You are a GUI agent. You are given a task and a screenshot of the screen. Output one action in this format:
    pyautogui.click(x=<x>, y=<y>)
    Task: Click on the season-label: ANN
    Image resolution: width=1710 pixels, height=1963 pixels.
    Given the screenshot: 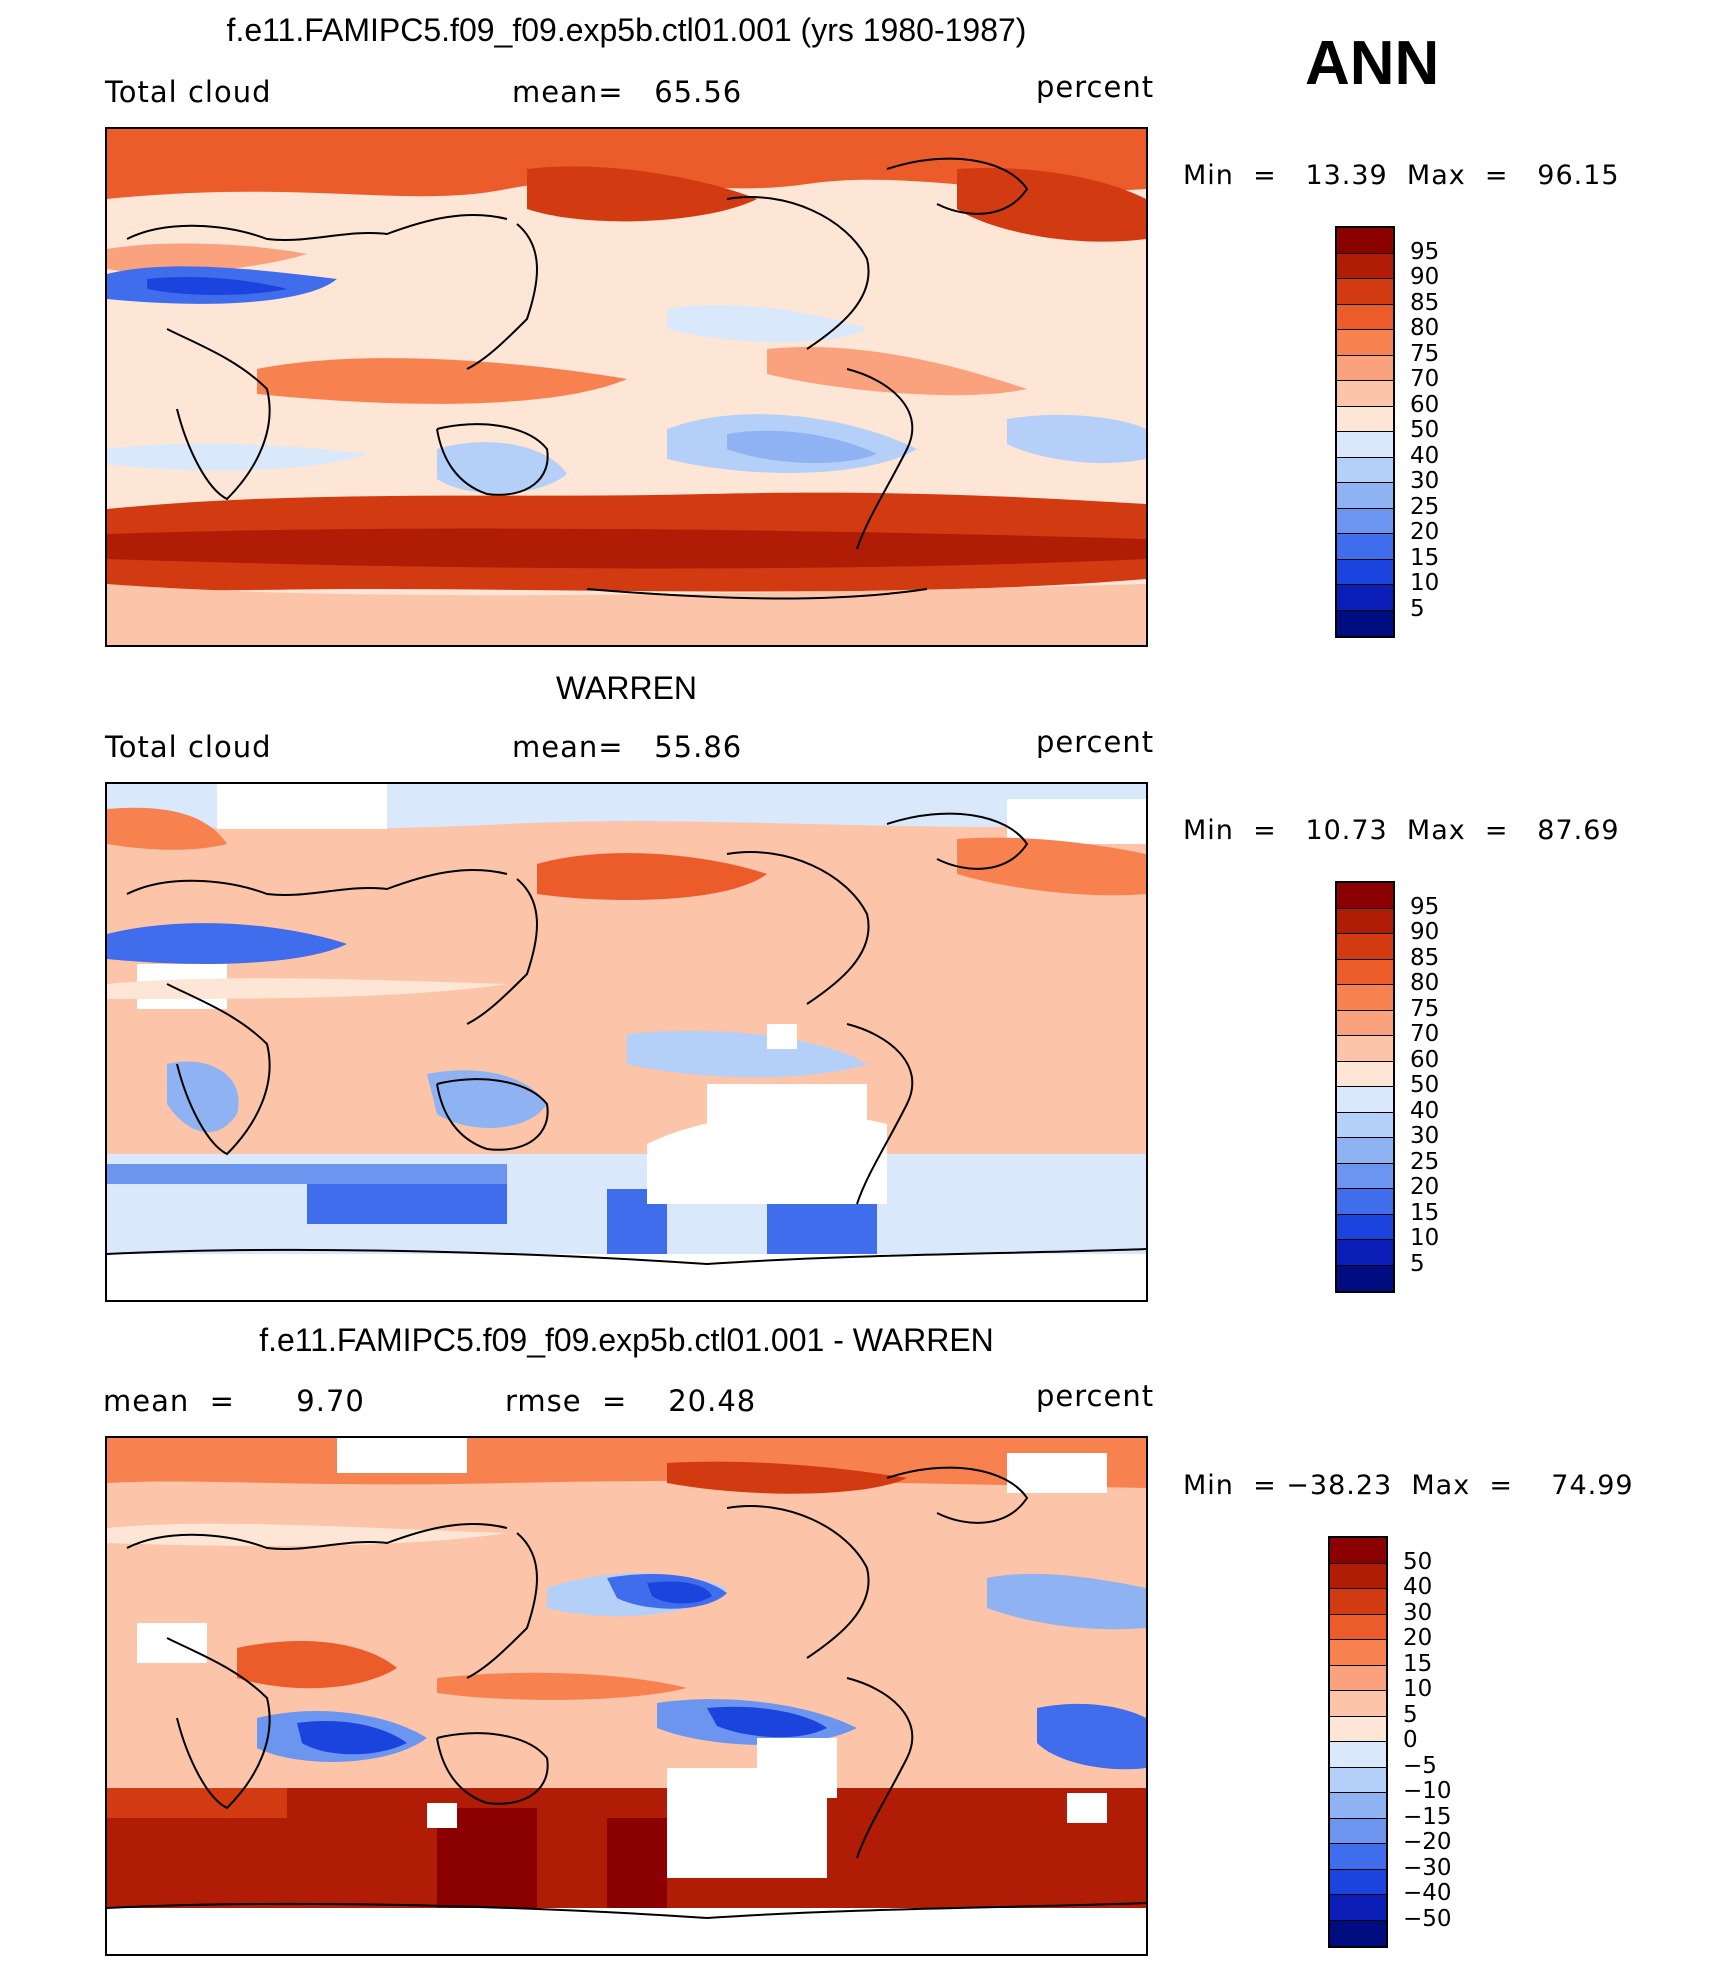 What is the action you would take?
    pyautogui.click(x=1372, y=63)
    